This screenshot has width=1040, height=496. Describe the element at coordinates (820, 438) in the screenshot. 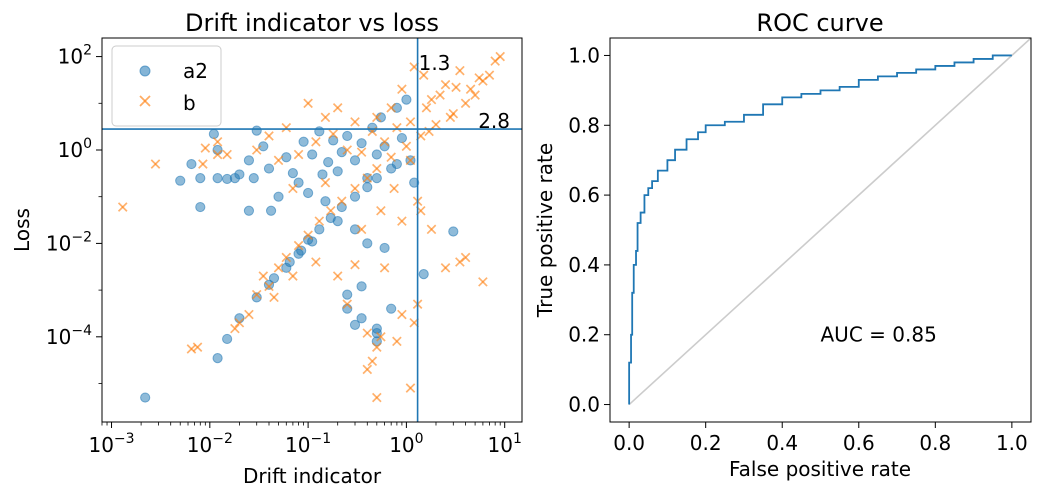

I see `roc-x-ticks: 0.0 0.2 0.4 0.6 0.8 1.0` at that location.